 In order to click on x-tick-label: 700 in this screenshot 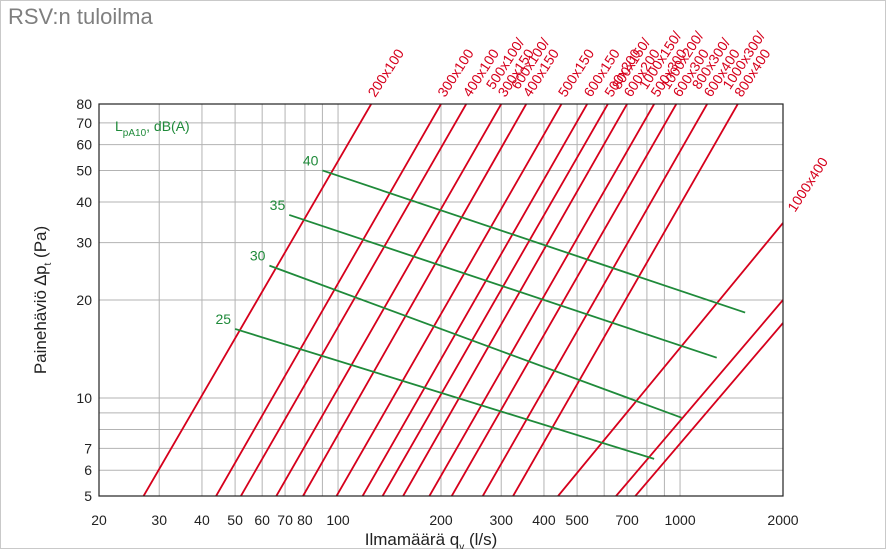, I will do `click(627, 520)`.